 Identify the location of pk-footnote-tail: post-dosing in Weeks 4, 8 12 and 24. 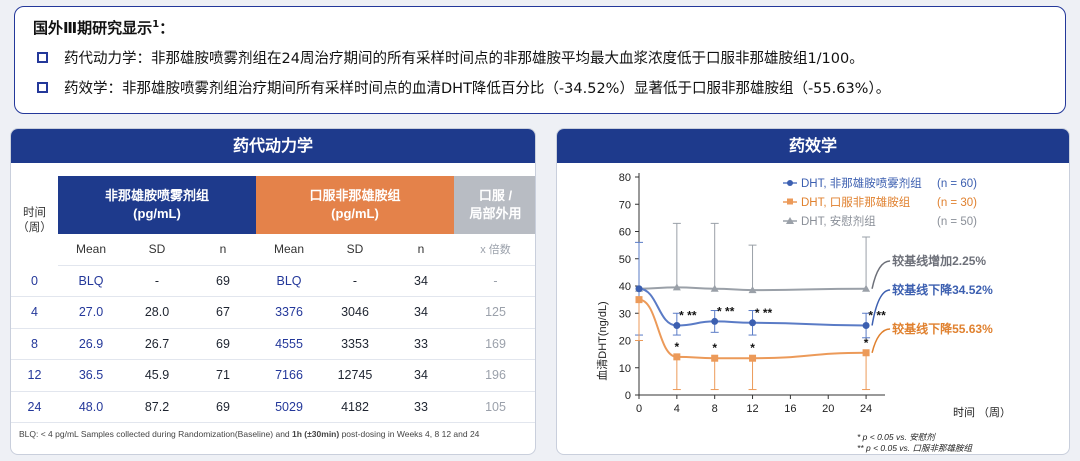
(409, 434).